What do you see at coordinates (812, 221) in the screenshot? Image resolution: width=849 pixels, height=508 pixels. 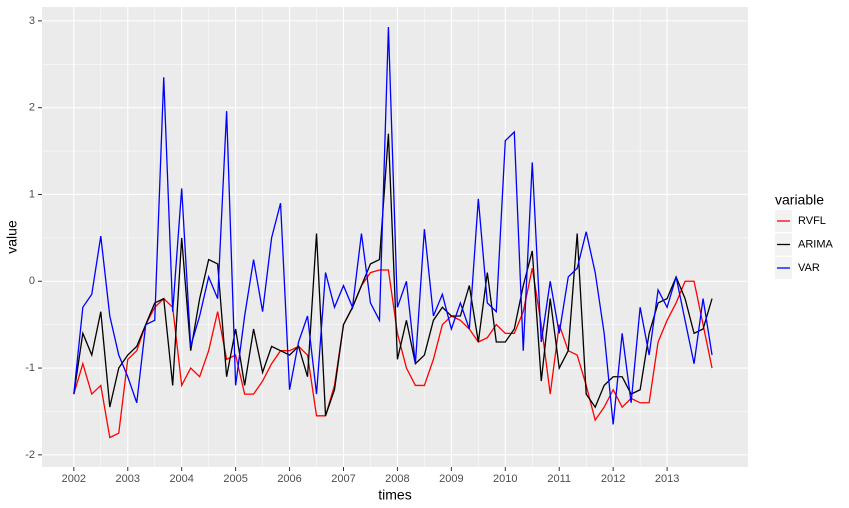 I see `legend-label: RVFL` at bounding box center [812, 221].